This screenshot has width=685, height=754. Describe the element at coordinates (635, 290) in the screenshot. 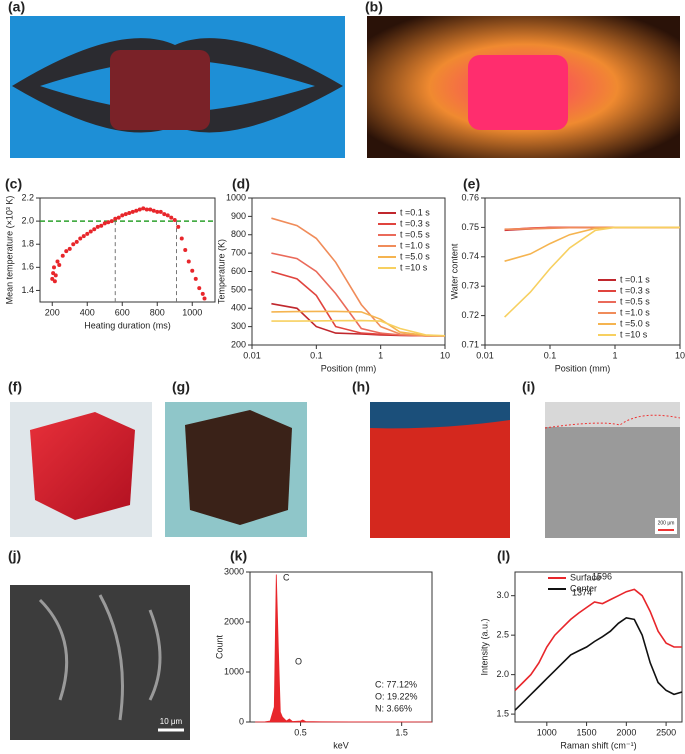

I see `legend-label: t =0.3 s` at that location.